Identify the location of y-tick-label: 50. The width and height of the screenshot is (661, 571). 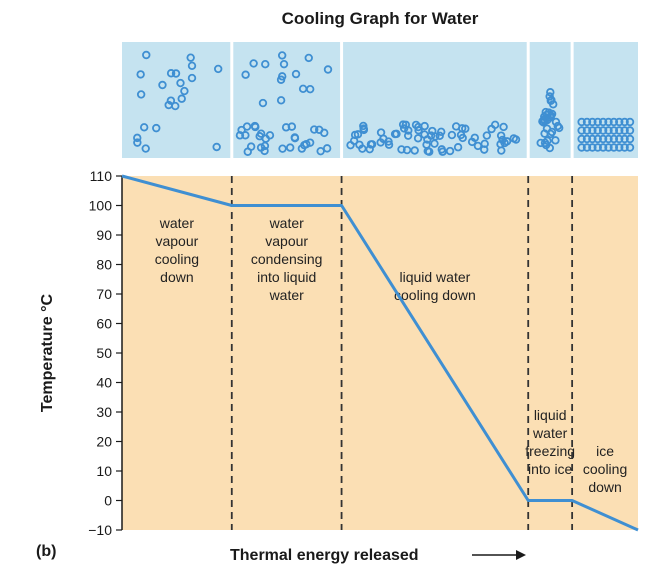
(104, 353).